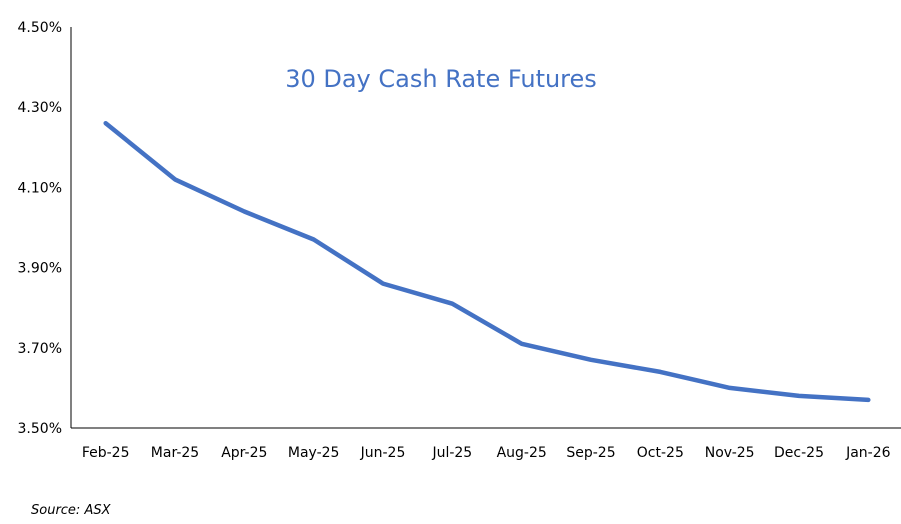 This screenshot has width=901, height=524. What do you see at coordinates (40, 269) in the screenshot?
I see `y-tick-label: 3.90%` at bounding box center [40, 269].